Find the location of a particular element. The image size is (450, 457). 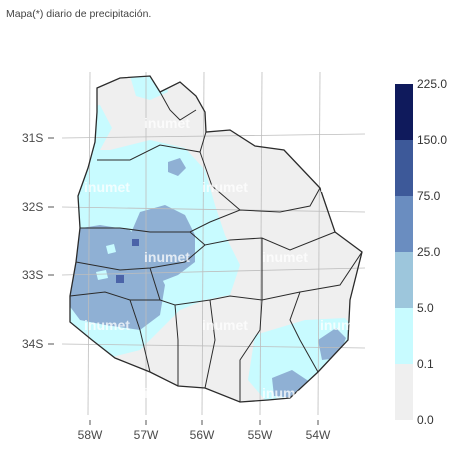

legend-label-2: 5.0 is located at coordinates (425, 308).